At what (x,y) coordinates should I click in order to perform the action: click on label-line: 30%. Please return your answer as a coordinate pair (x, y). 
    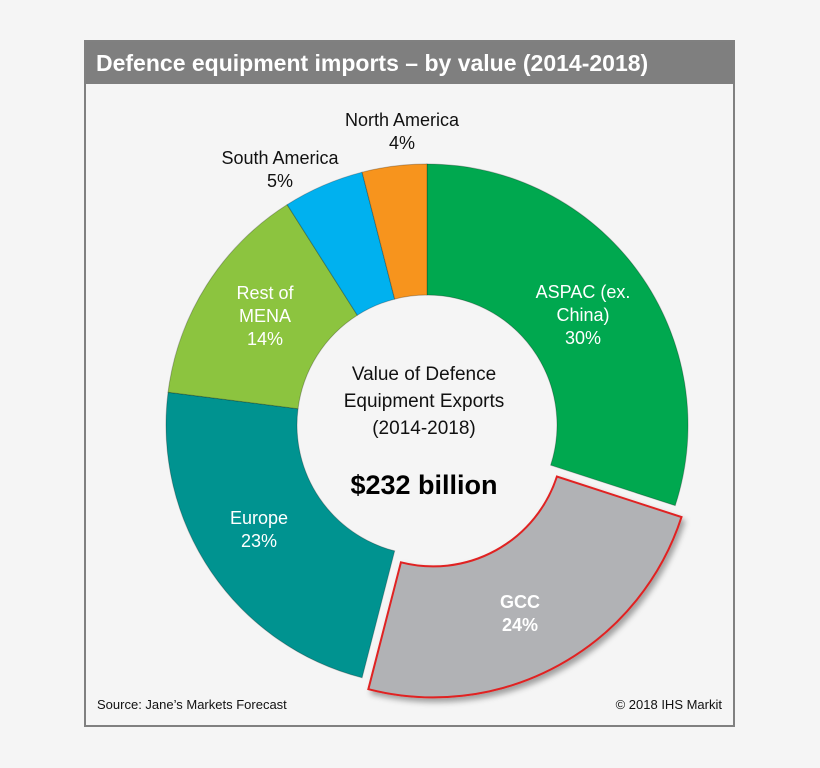
    Looking at the image, I should click on (583, 338).